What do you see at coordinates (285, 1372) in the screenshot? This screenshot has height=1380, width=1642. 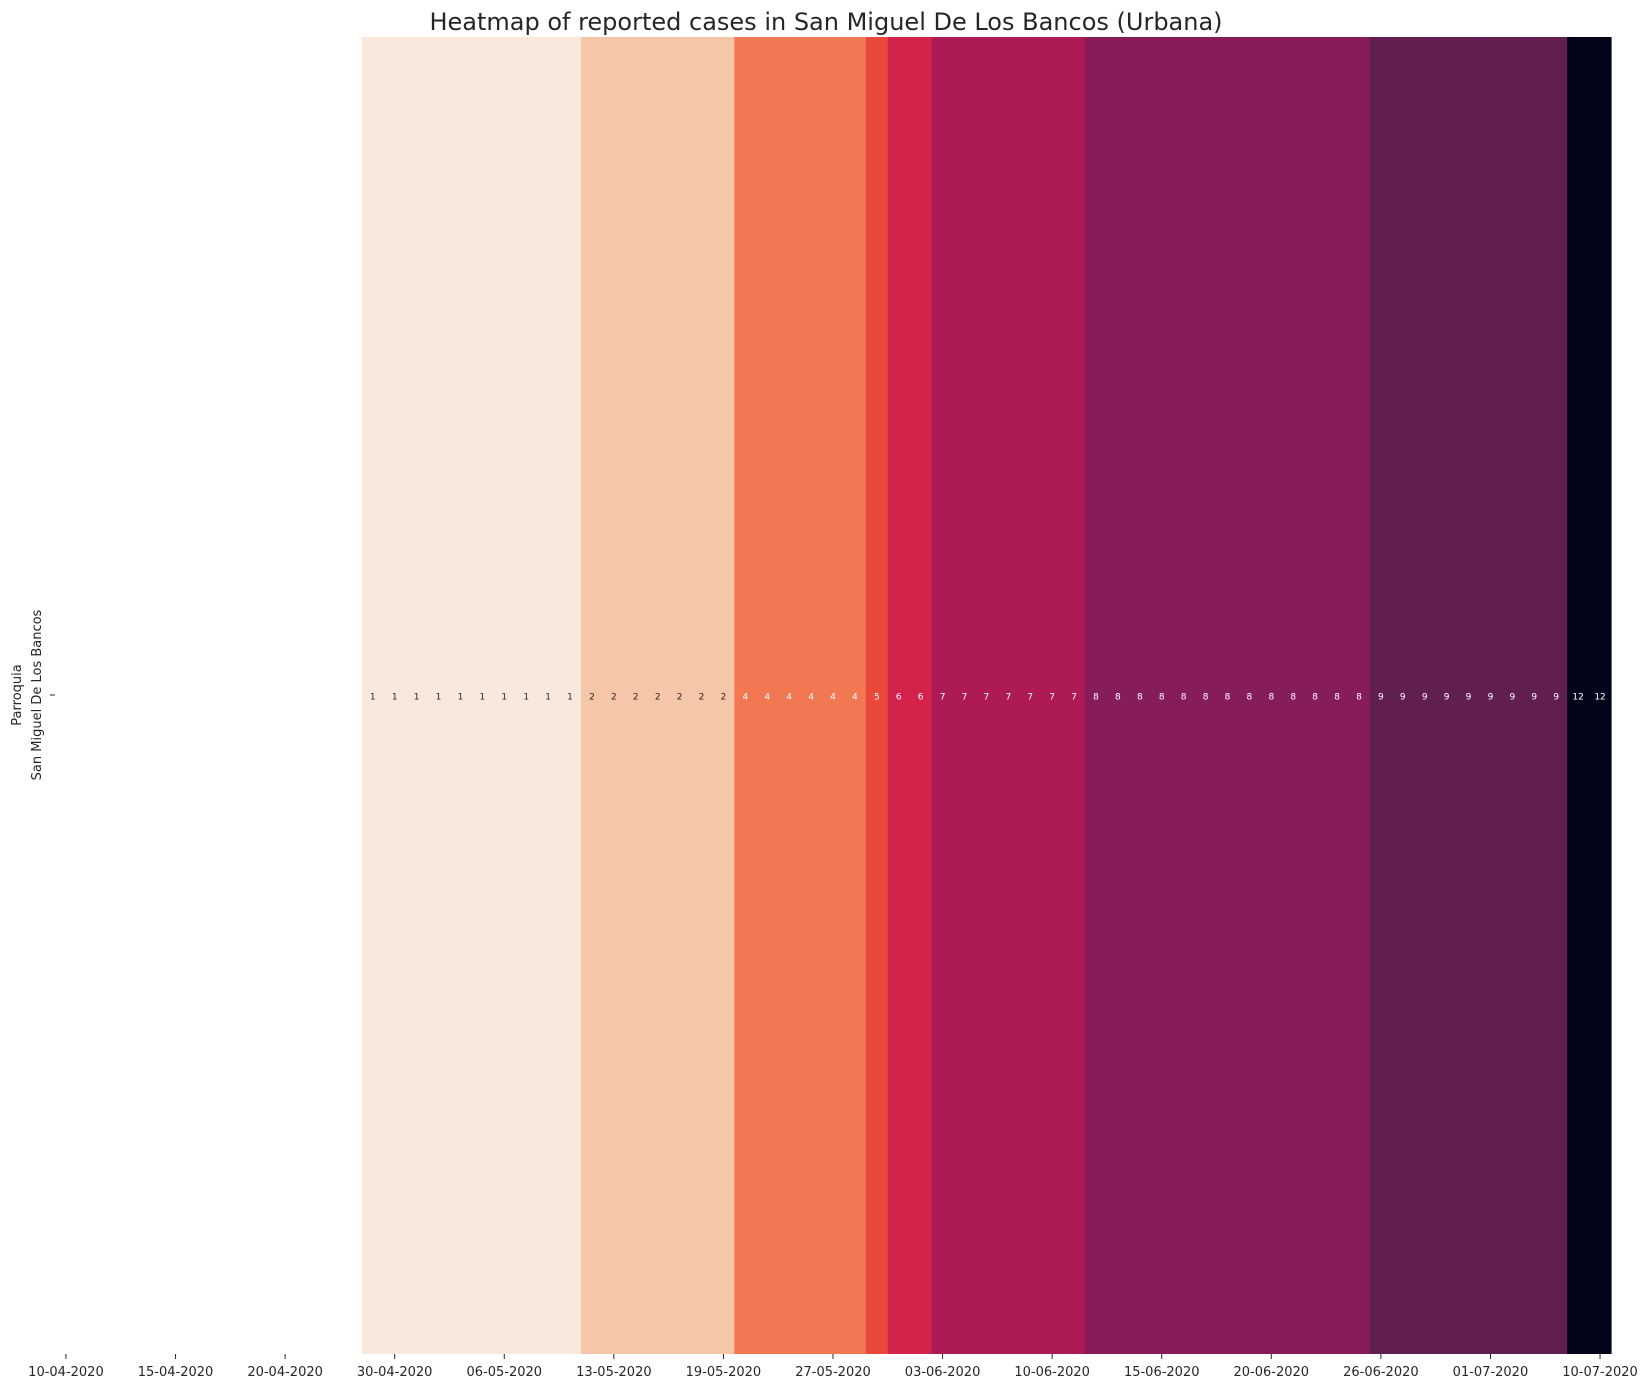 I see `x-tick-label: 20-04-2020` at bounding box center [285, 1372].